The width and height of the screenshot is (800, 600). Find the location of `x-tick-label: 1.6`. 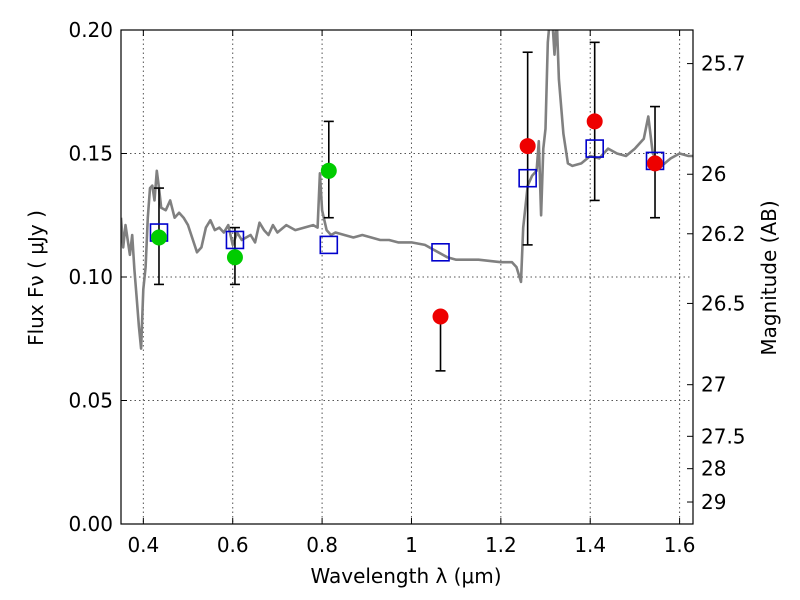

x-tick-label: 1.6 is located at coordinates (680, 545).